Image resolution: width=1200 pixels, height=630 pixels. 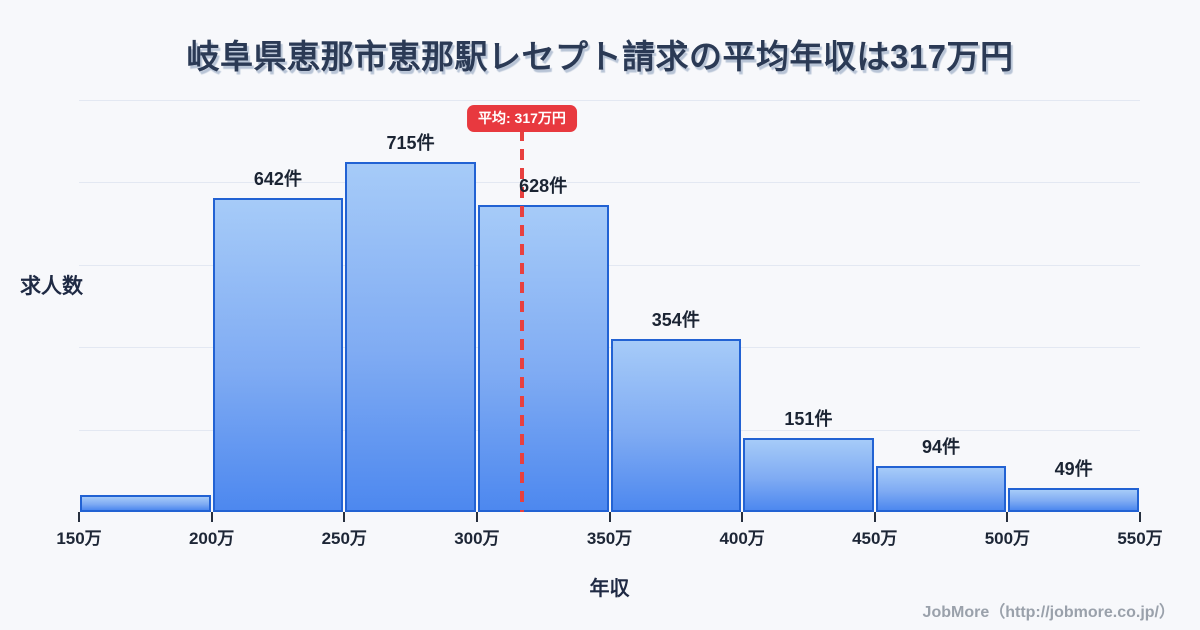 I want to click on x-tick-label: 300万, so click(x=477, y=538).